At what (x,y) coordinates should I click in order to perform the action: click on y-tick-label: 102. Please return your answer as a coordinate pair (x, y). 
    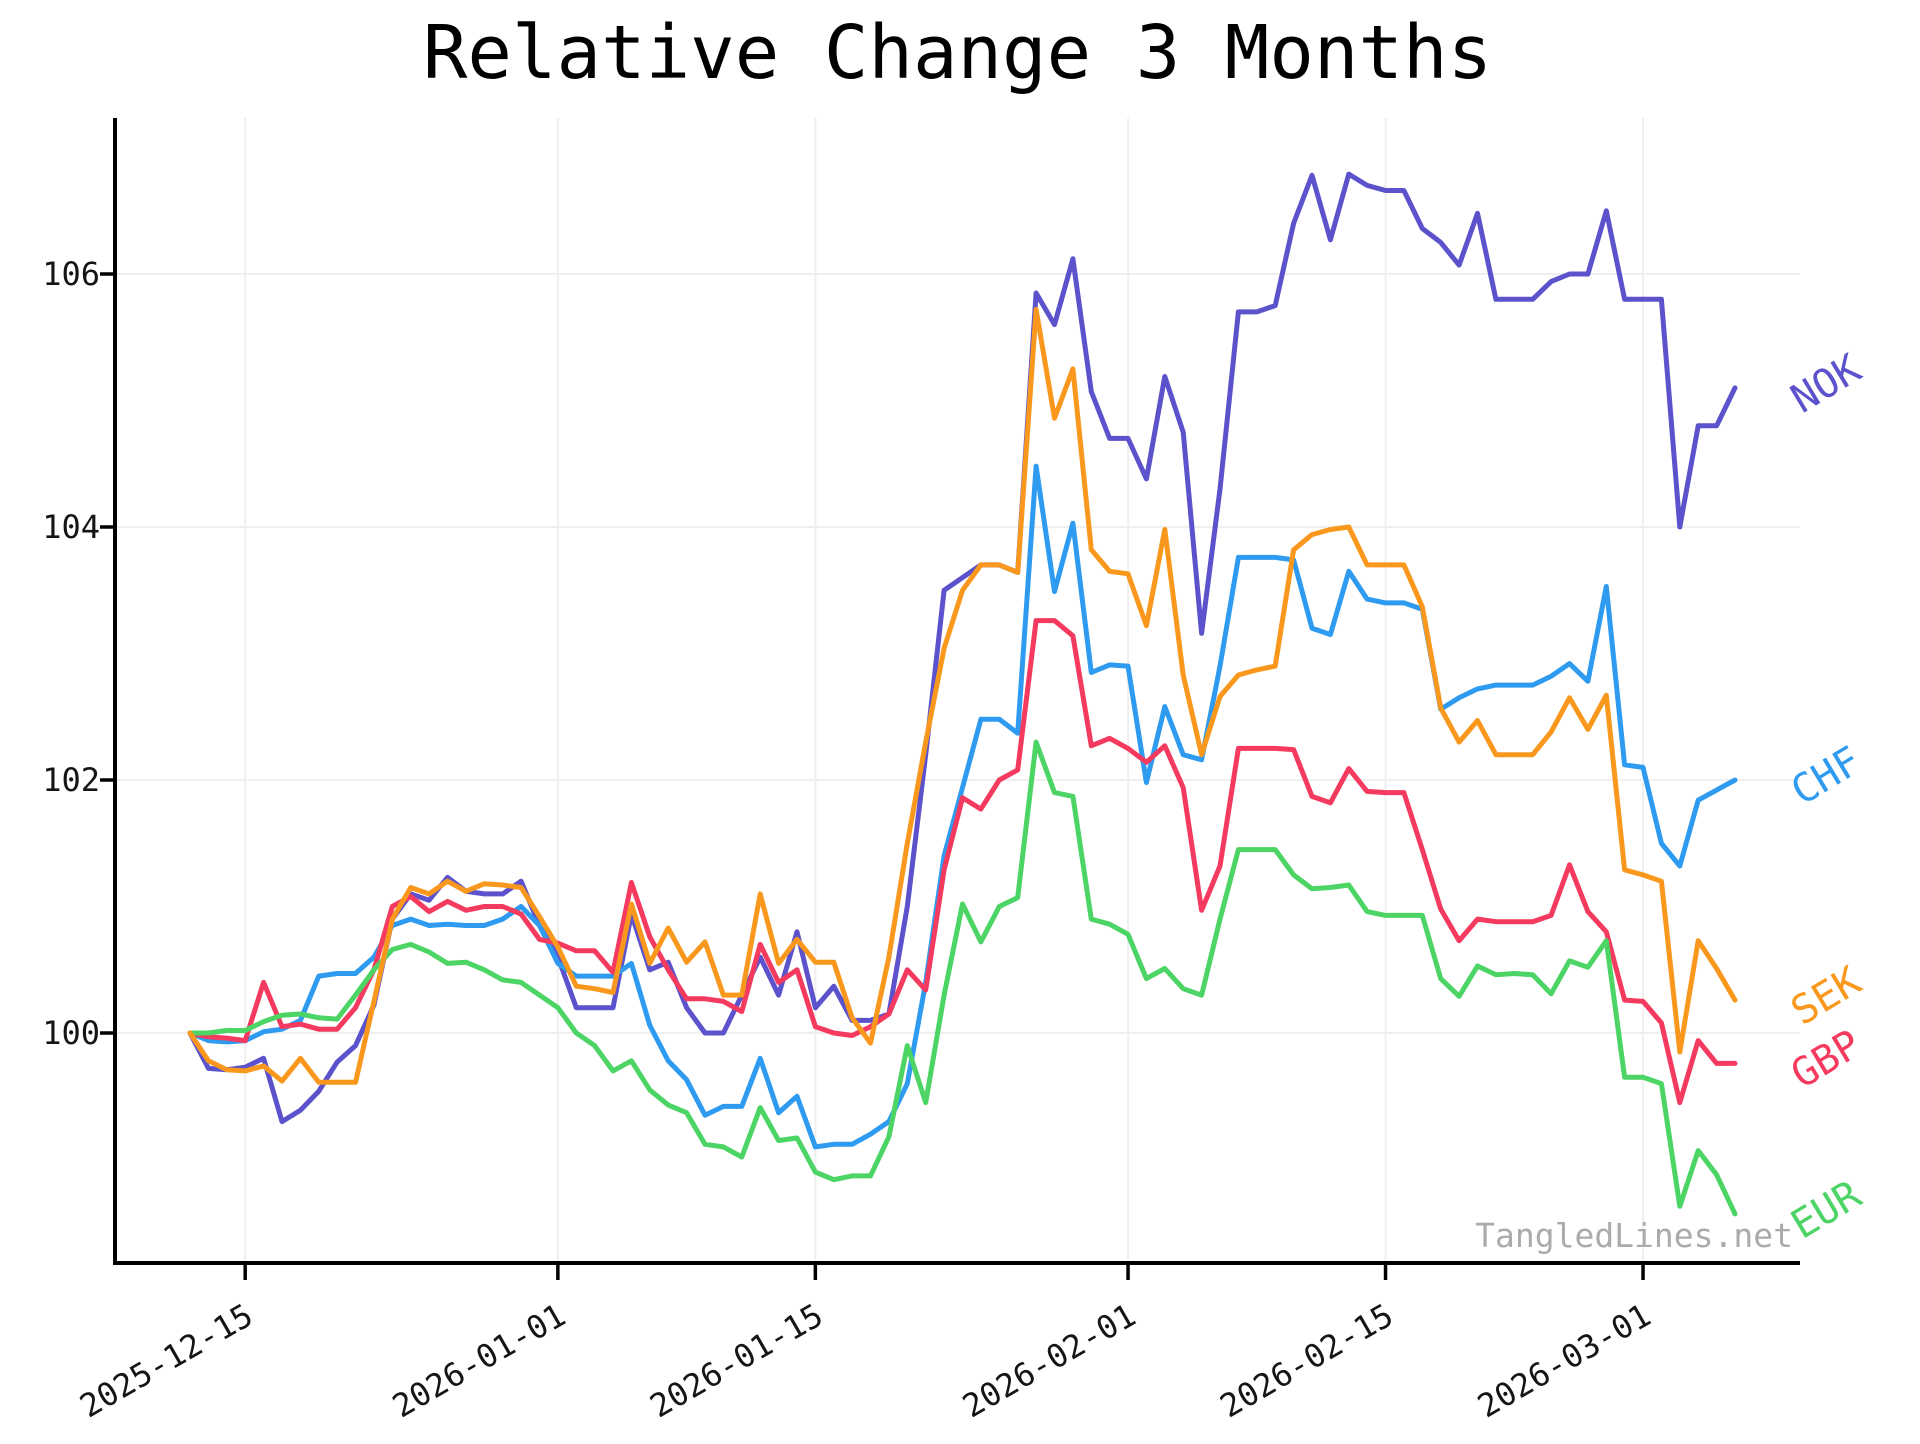
    Looking at the image, I should click on (71, 780).